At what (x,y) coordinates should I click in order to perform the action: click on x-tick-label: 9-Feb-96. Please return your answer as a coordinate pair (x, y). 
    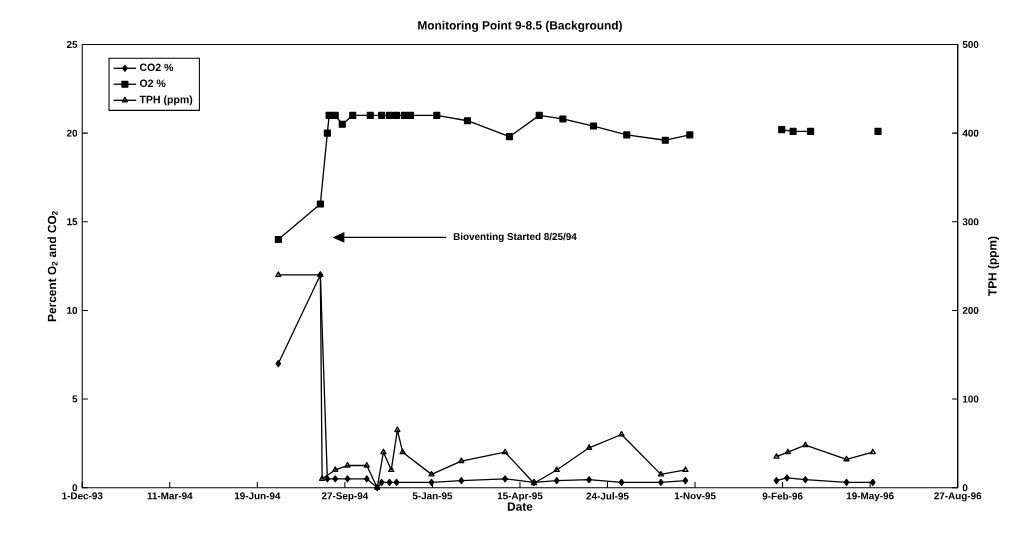
    Looking at the image, I should click on (782, 496).